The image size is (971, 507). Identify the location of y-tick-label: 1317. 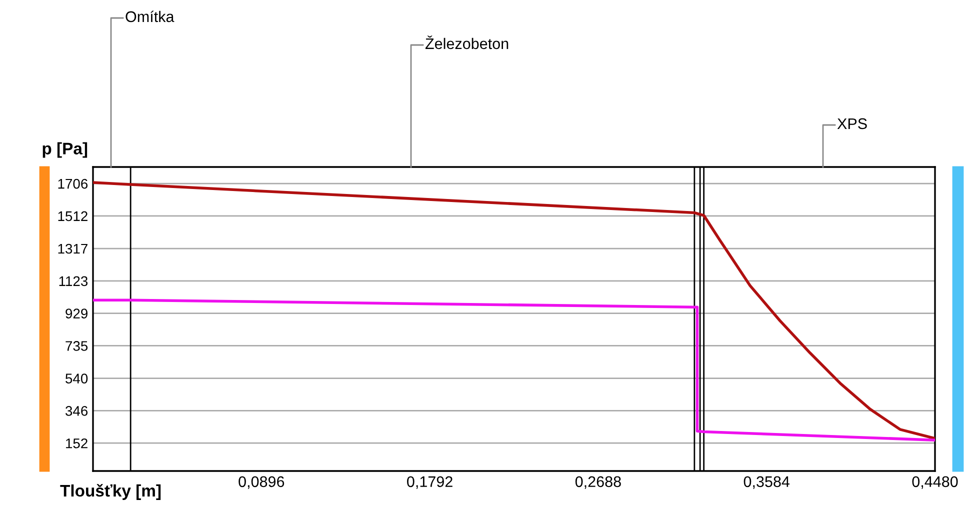
(73, 249).